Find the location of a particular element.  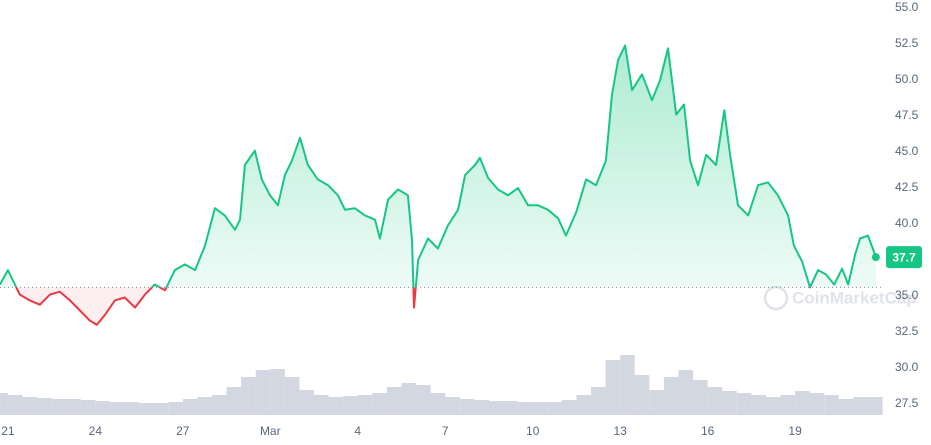

x-tick-label: Mar is located at coordinates (270, 431).